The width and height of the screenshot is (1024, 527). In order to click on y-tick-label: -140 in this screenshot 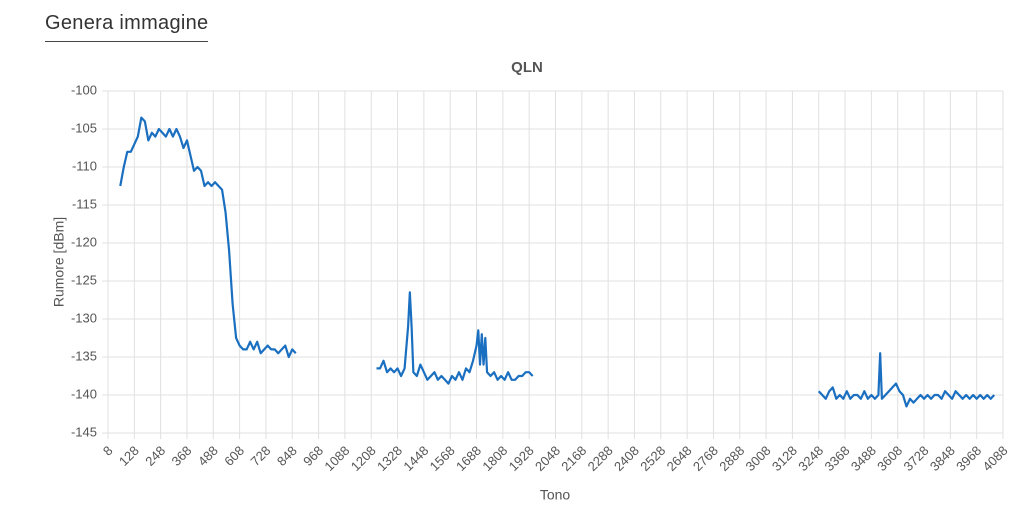, I will do `click(84, 393)`.